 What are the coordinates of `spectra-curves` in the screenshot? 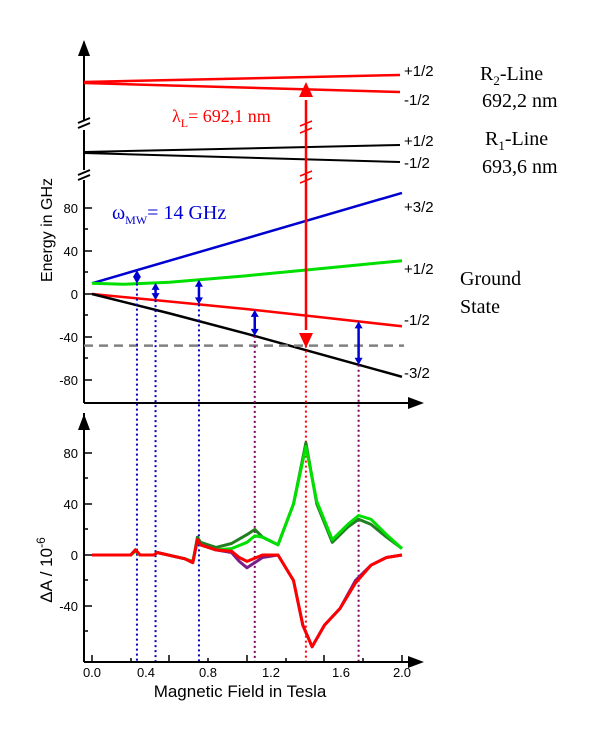 It's located at (248, 545).